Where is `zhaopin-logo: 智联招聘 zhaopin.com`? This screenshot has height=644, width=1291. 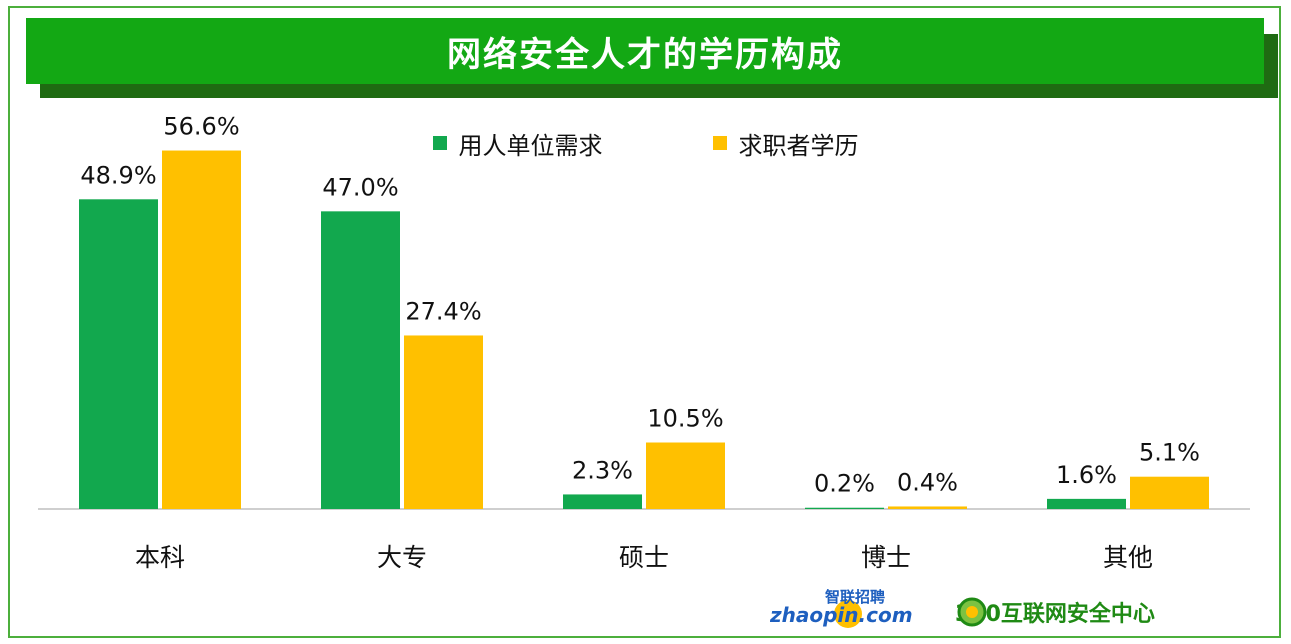
zhaopin-logo: 智联招聘 zhaopin.com is located at coordinates (850, 608).